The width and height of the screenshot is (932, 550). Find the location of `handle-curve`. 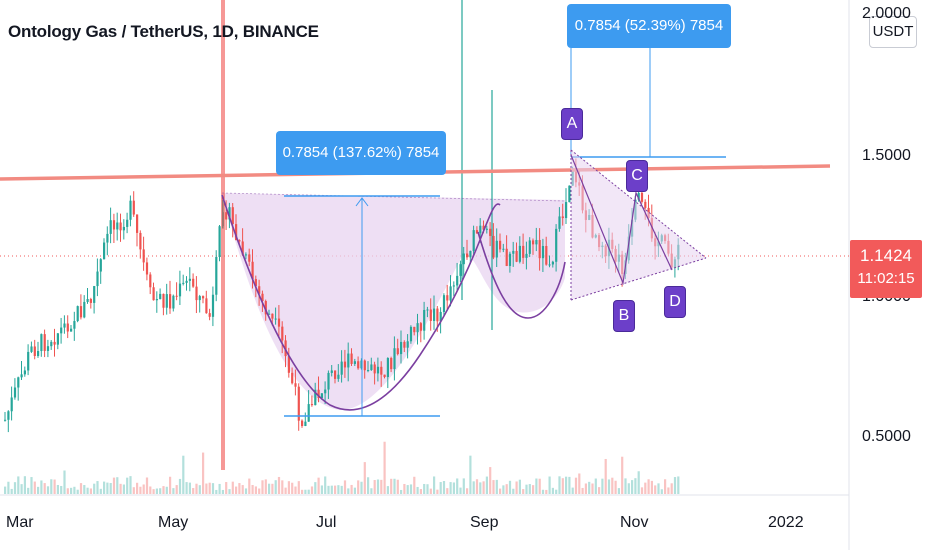

handle-curve is located at coordinates (521, 275).